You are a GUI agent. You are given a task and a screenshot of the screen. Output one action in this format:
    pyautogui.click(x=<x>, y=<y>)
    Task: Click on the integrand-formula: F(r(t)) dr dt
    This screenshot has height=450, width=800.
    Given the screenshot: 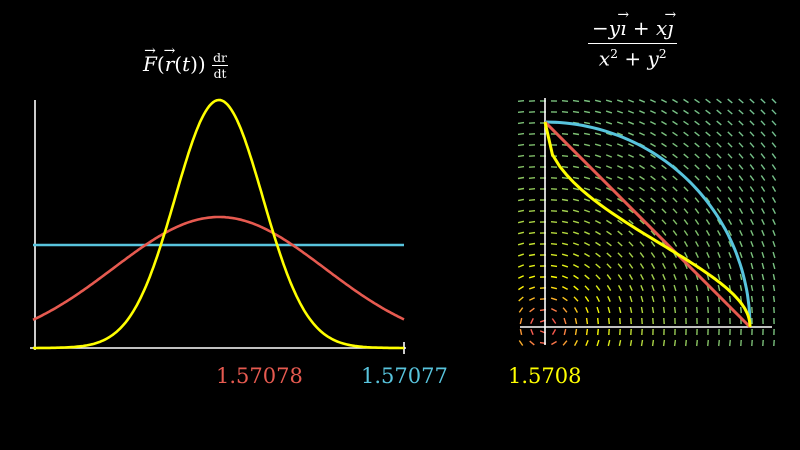 What is the action you would take?
    pyautogui.click(x=185, y=65)
    